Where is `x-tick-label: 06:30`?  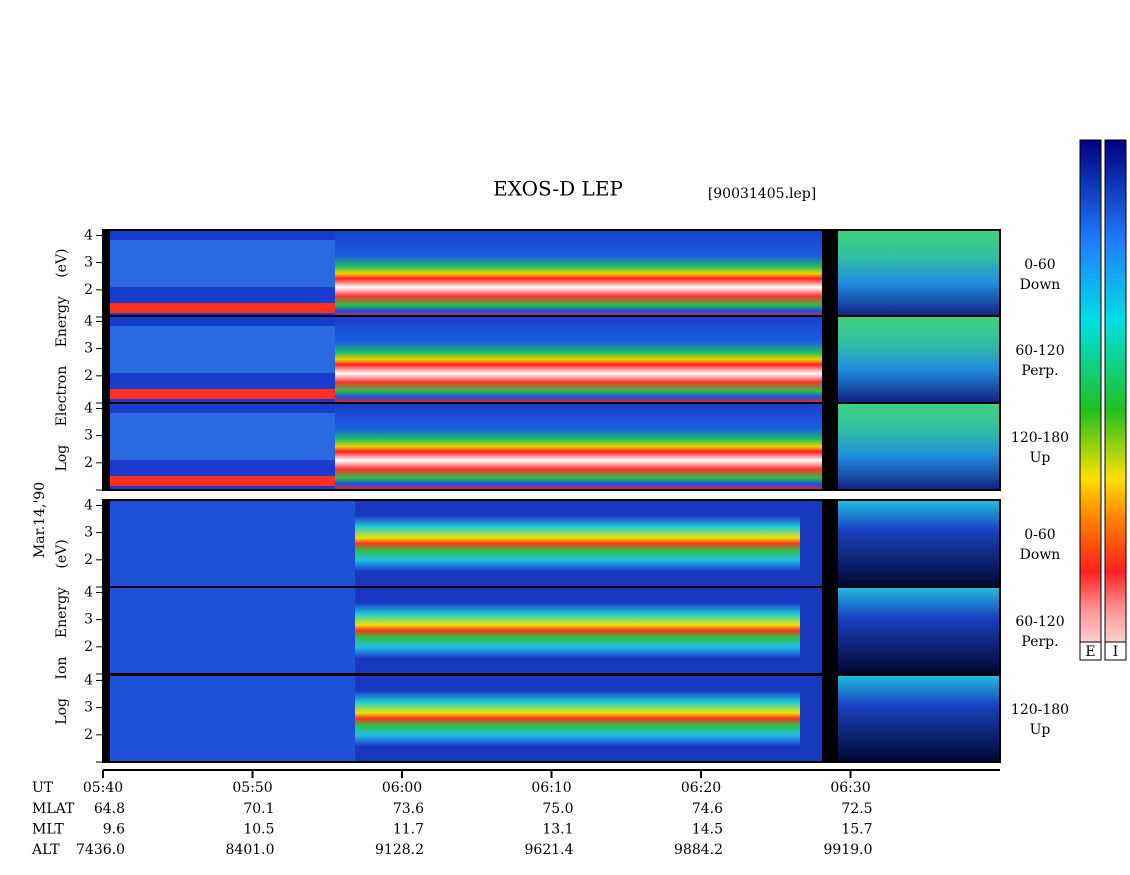 x-tick-label: 06:30 is located at coordinates (850, 788).